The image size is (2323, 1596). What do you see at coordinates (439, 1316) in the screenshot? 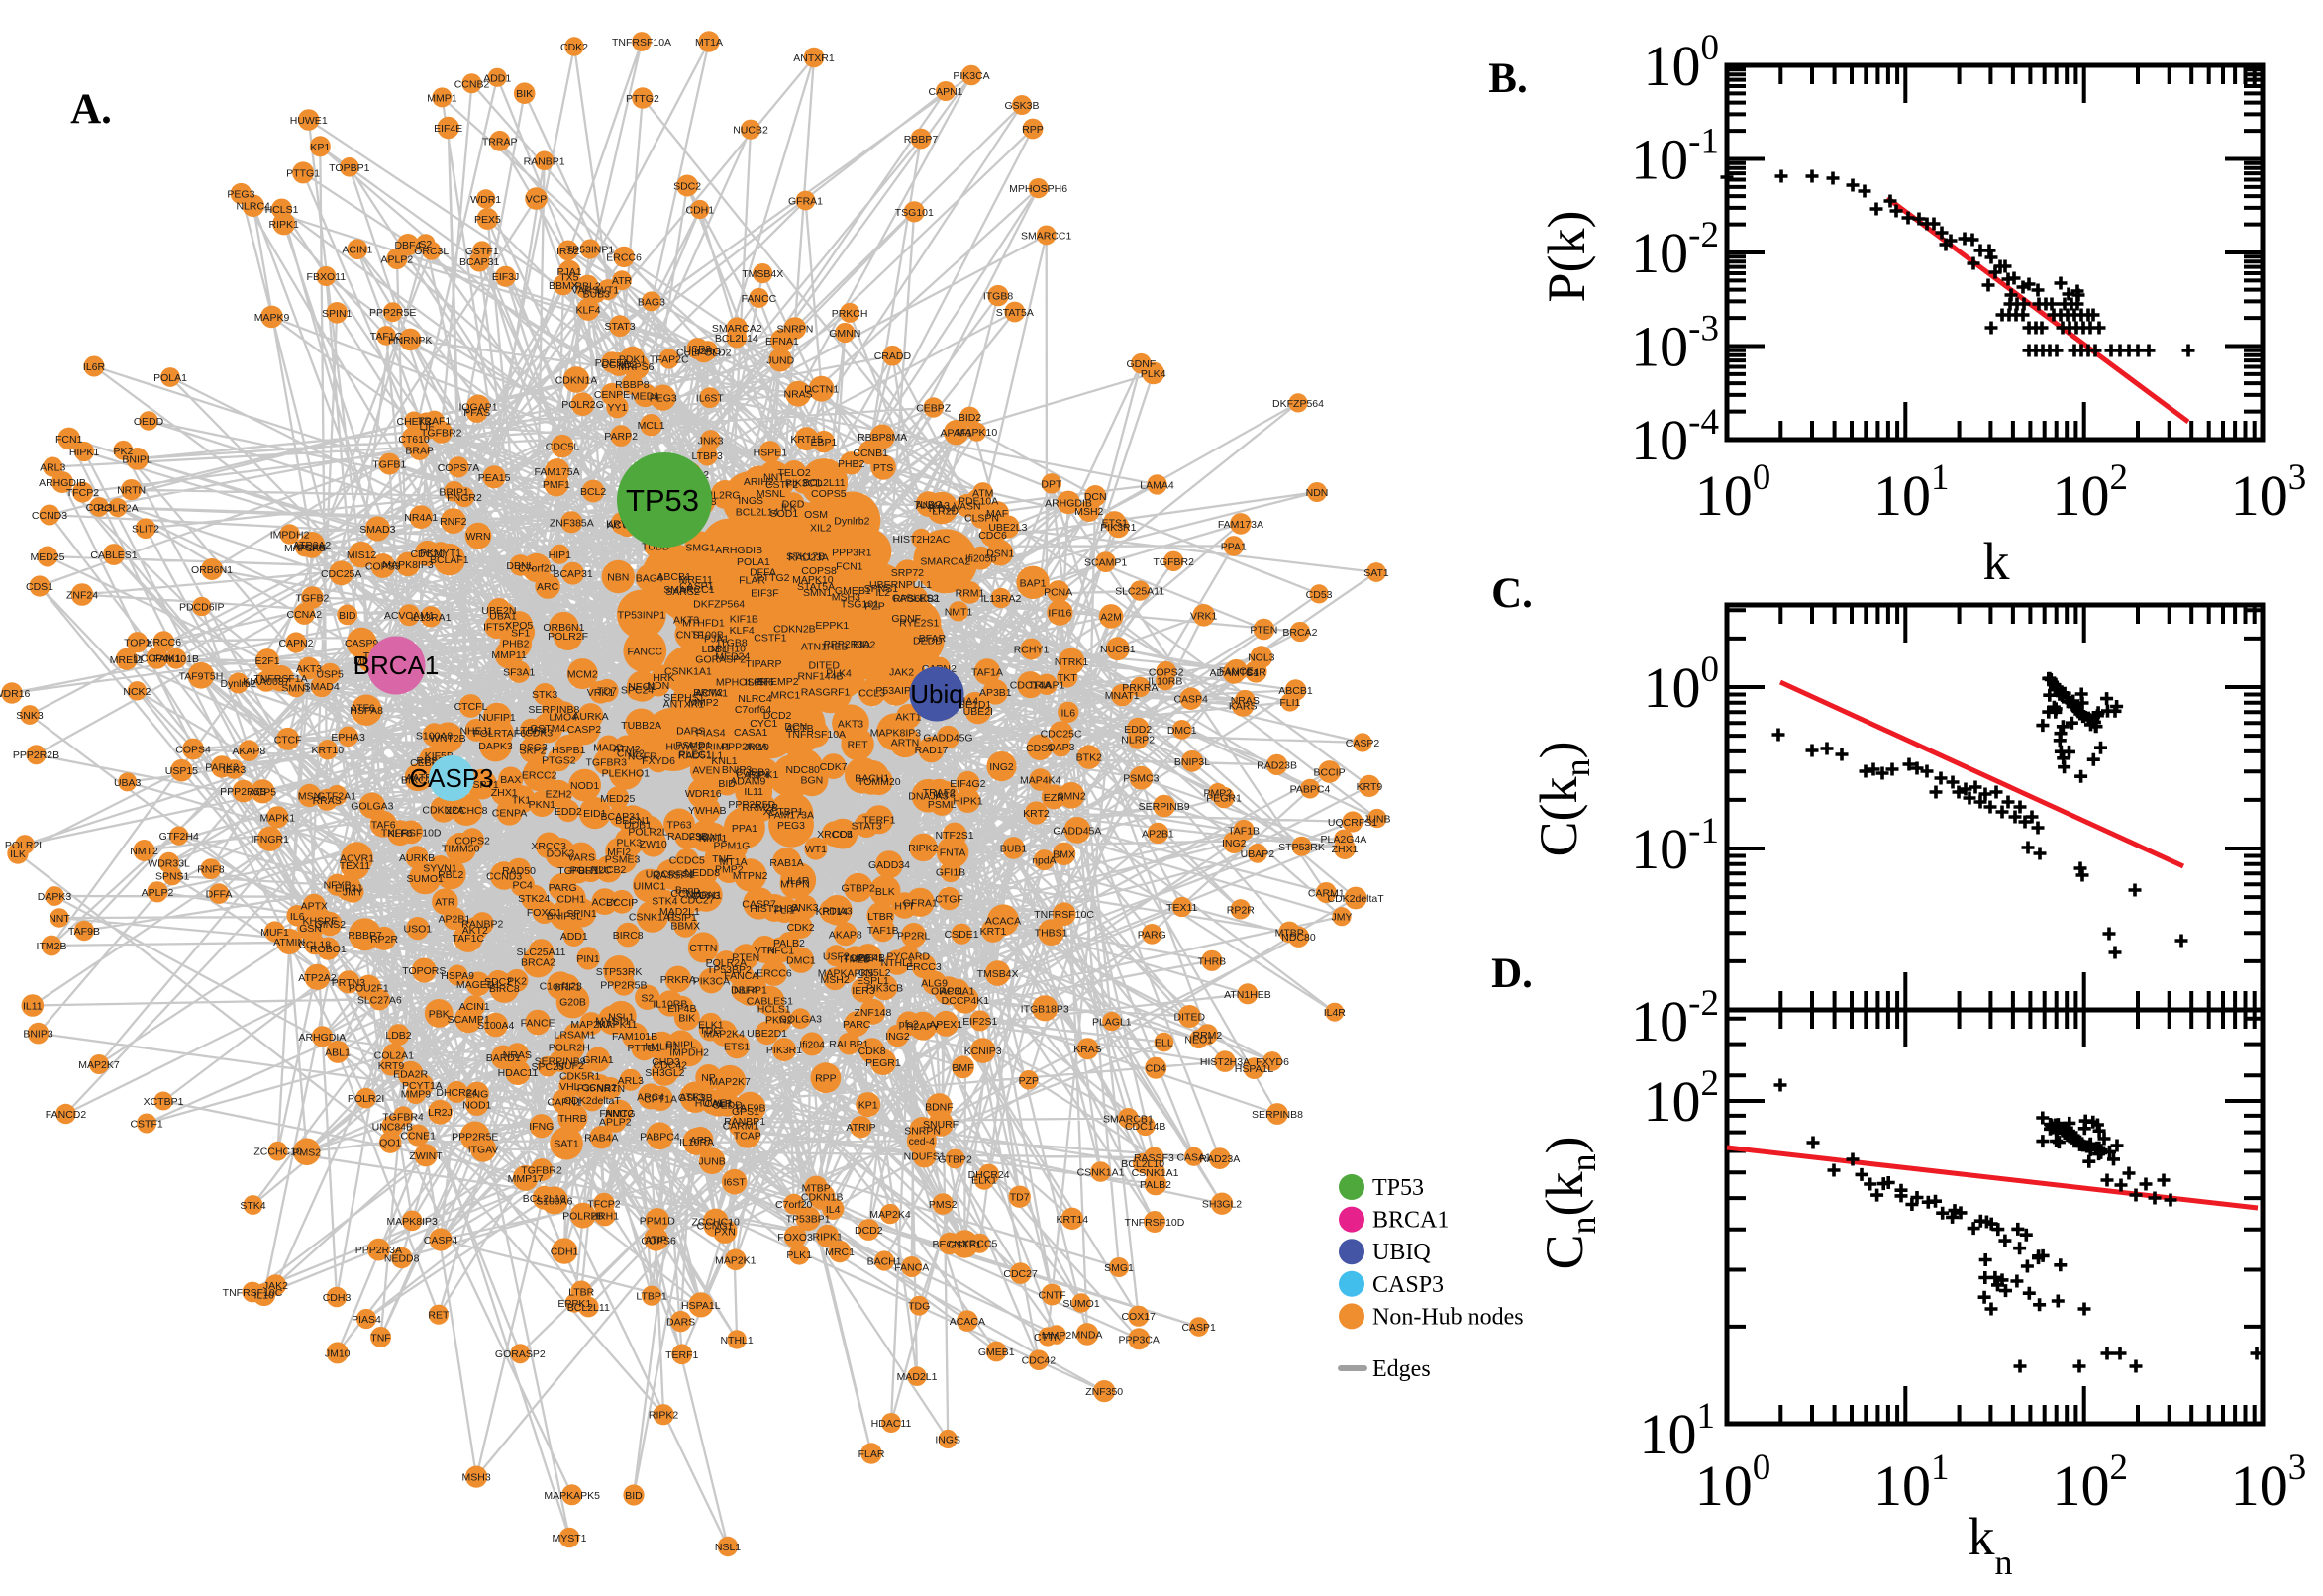
I see `svg-text: RET` at bounding box center [439, 1316].